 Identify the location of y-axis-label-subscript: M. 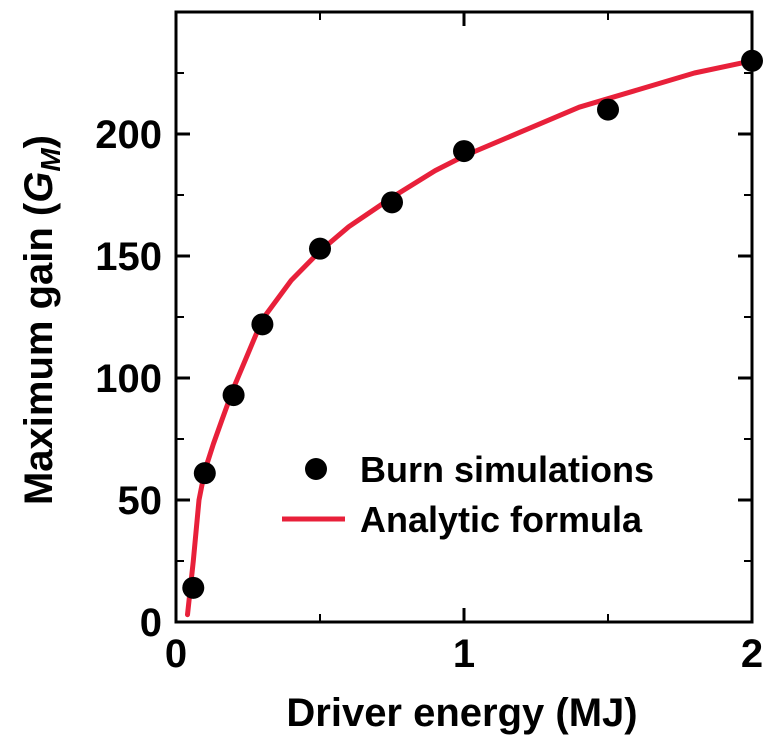
(50, 160).